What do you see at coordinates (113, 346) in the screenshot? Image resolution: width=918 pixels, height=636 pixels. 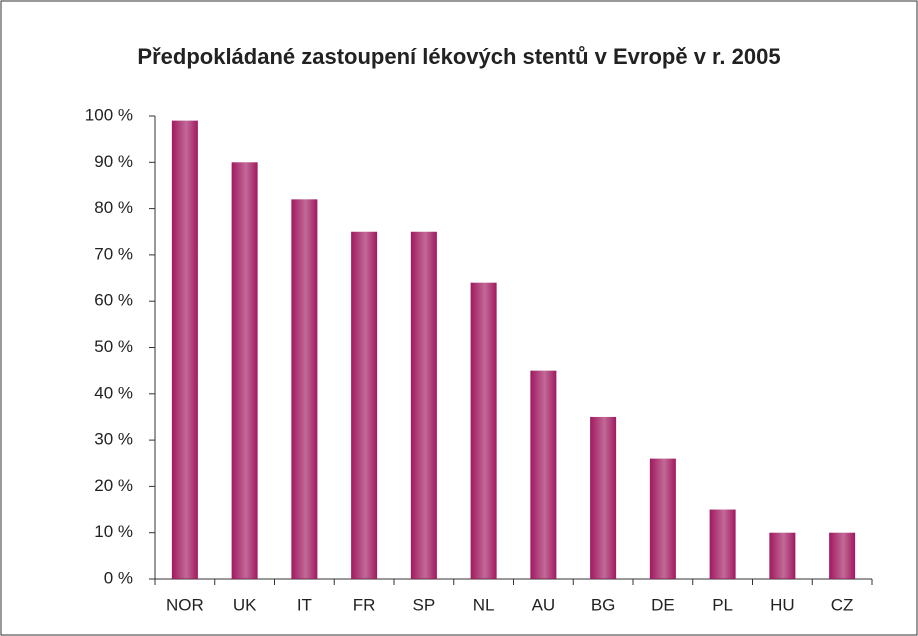 I see `y-tick-label: 50 %` at bounding box center [113, 346].